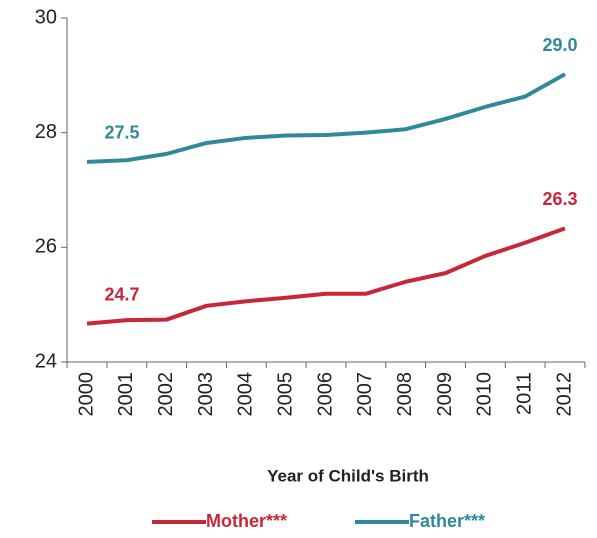 The height and width of the screenshot is (538, 597). What do you see at coordinates (46, 247) in the screenshot?
I see `y-tick-label: 26` at bounding box center [46, 247].